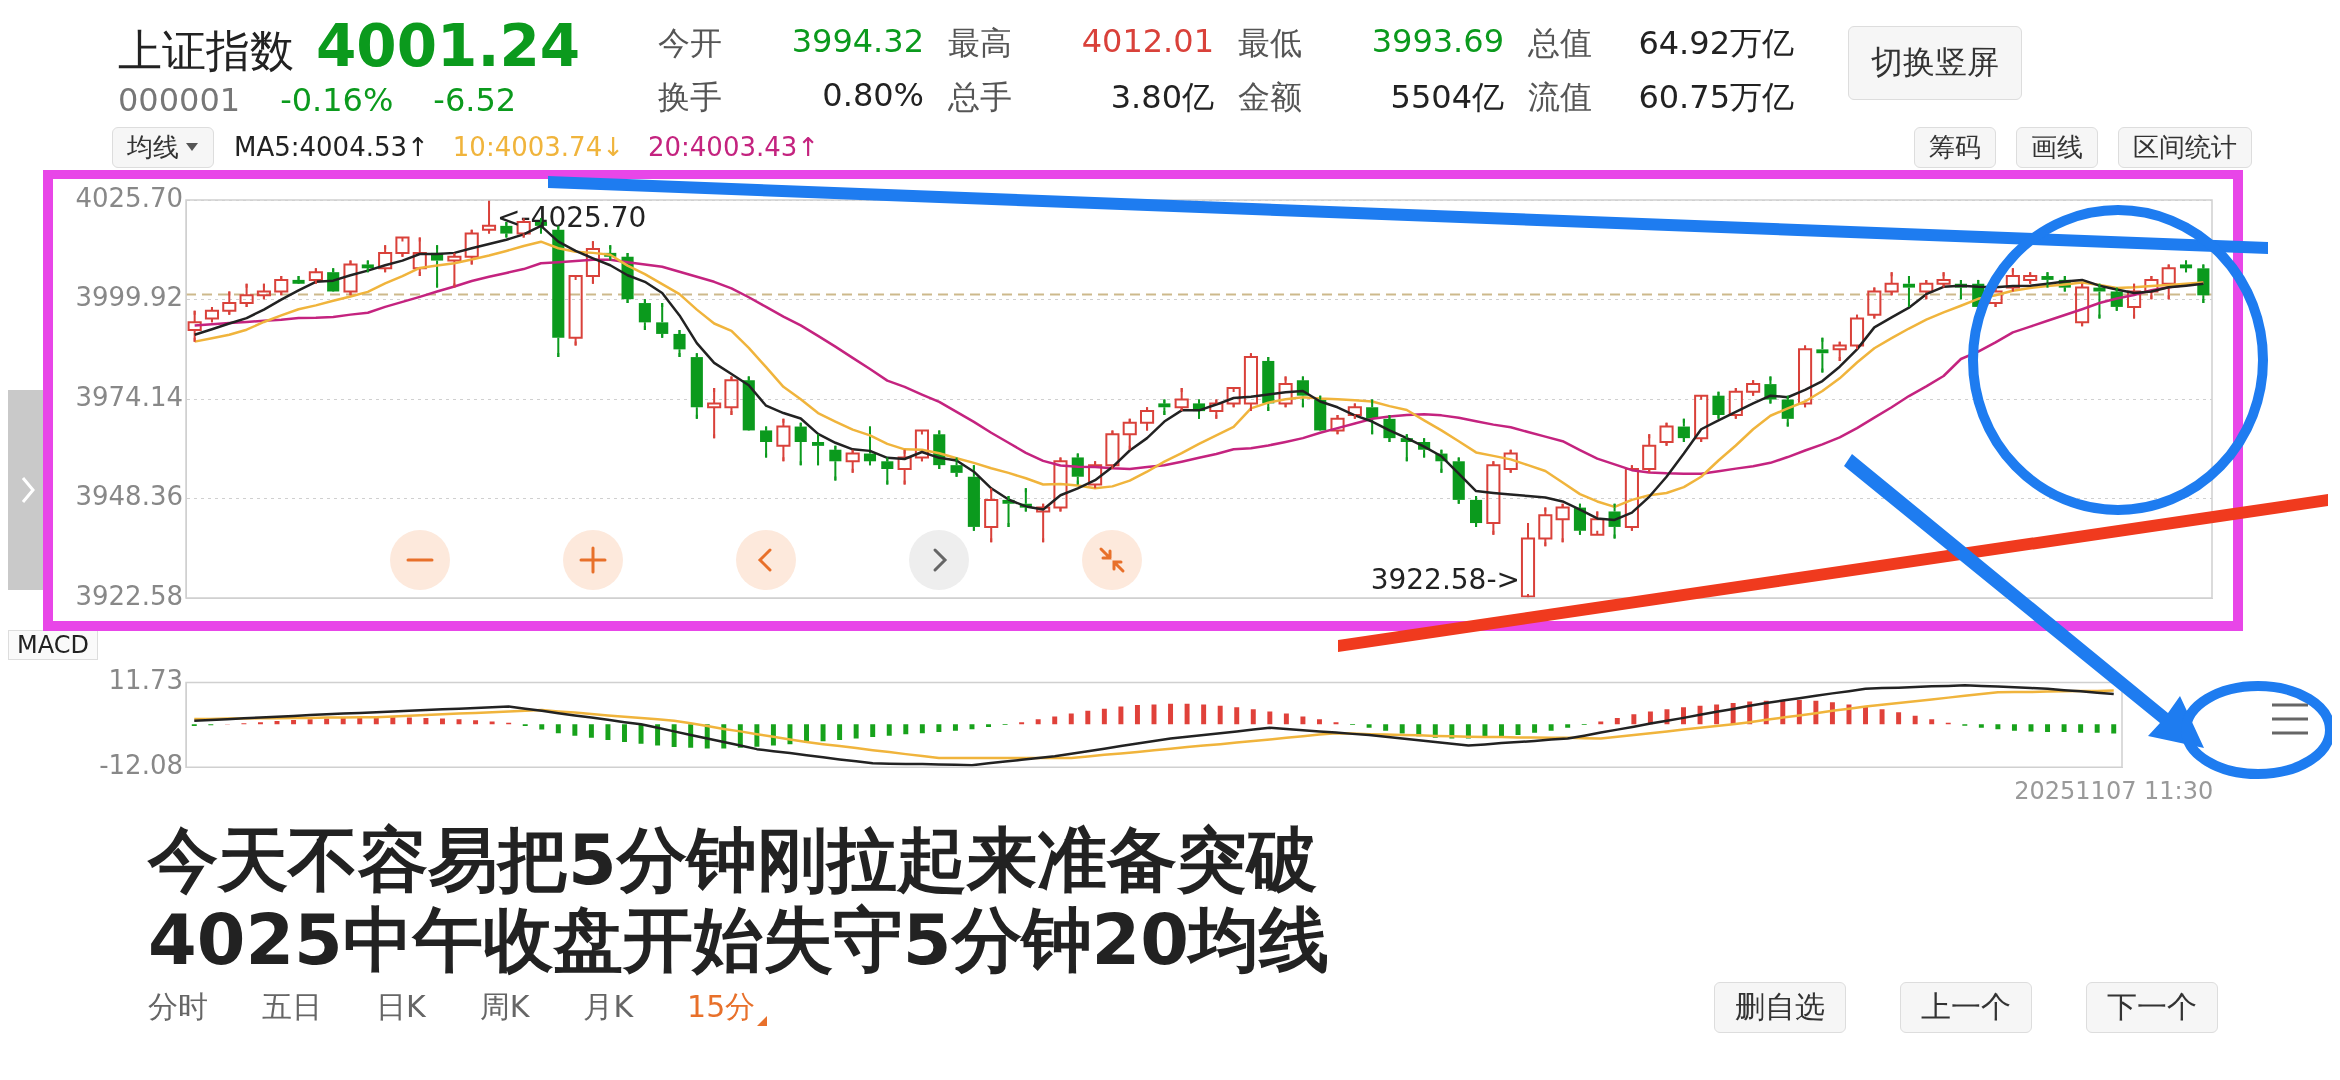 The image size is (2340, 1080). Describe the element at coordinates (980, 97) in the screenshot. I see `text: 总手` at that location.